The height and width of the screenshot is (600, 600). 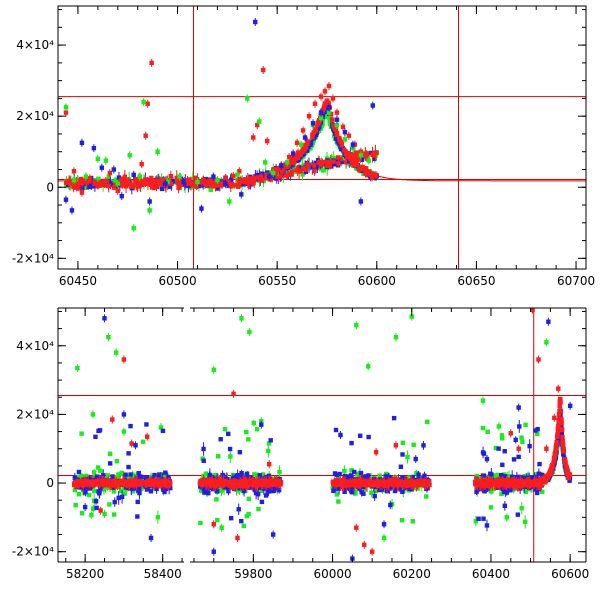 I want to click on y-tick-label: -2×10⁴, so click(x=33, y=258).